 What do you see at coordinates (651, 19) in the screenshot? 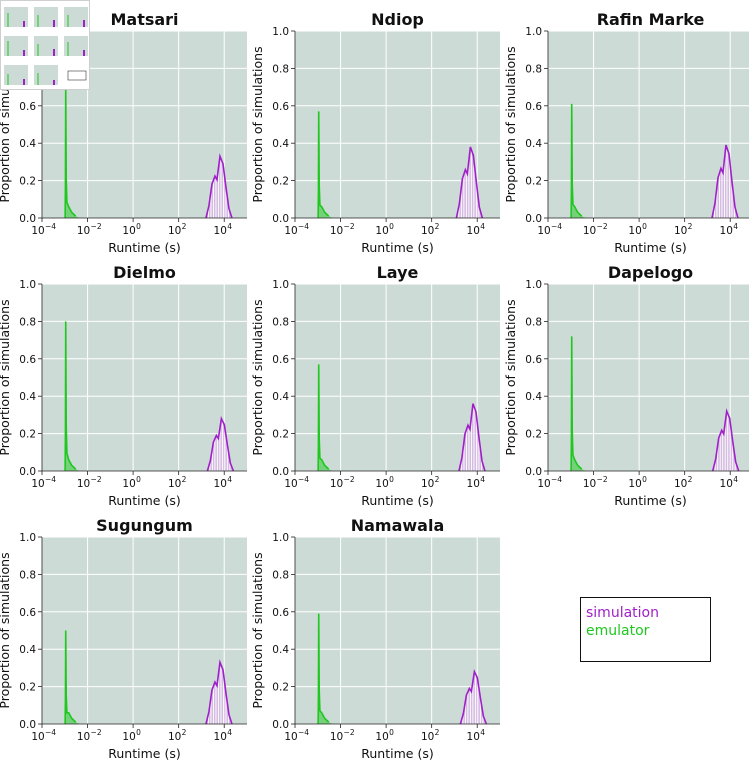
I see `chart-title: Rafin Marke` at bounding box center [651, 19].